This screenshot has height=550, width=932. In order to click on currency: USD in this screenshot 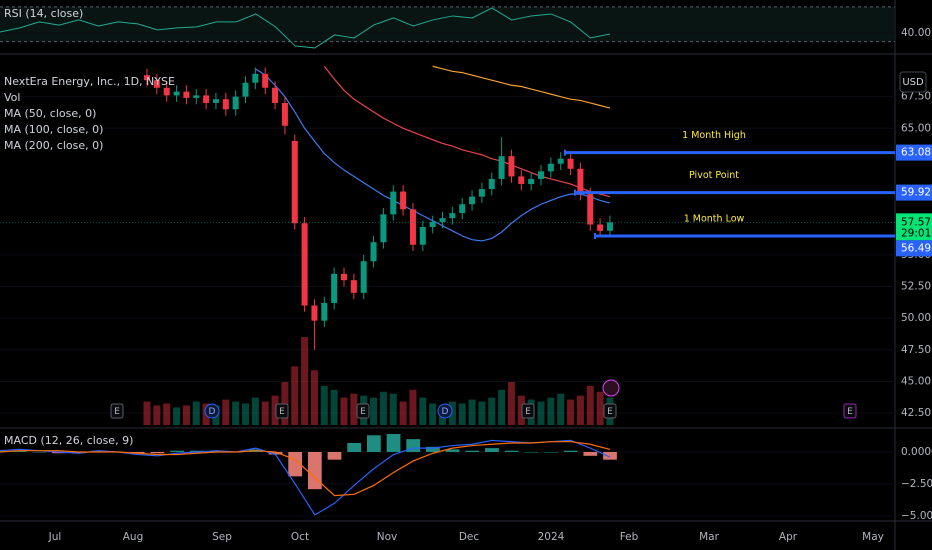, I will do `click(913, 82)`.